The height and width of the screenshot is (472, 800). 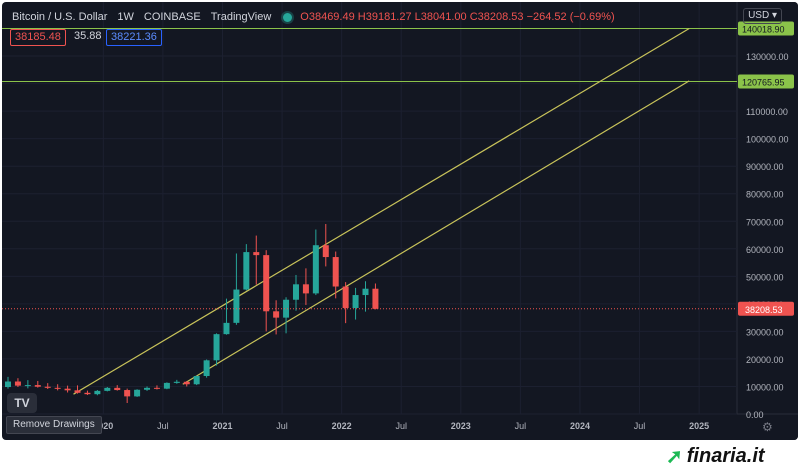 I want to click on exchange-label: COINBASE, so click(x=172, y=17).